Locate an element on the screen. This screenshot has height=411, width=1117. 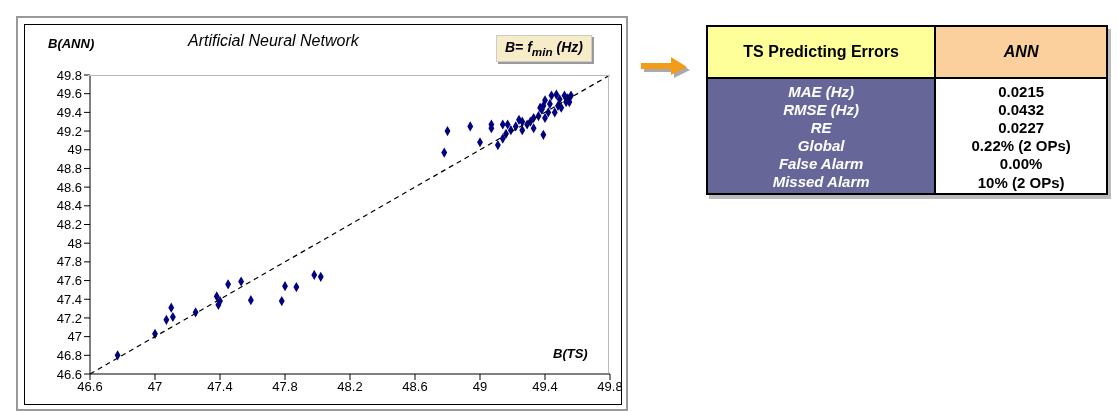
y-tick-label: 47.2 is located at coordinates (69, 318).